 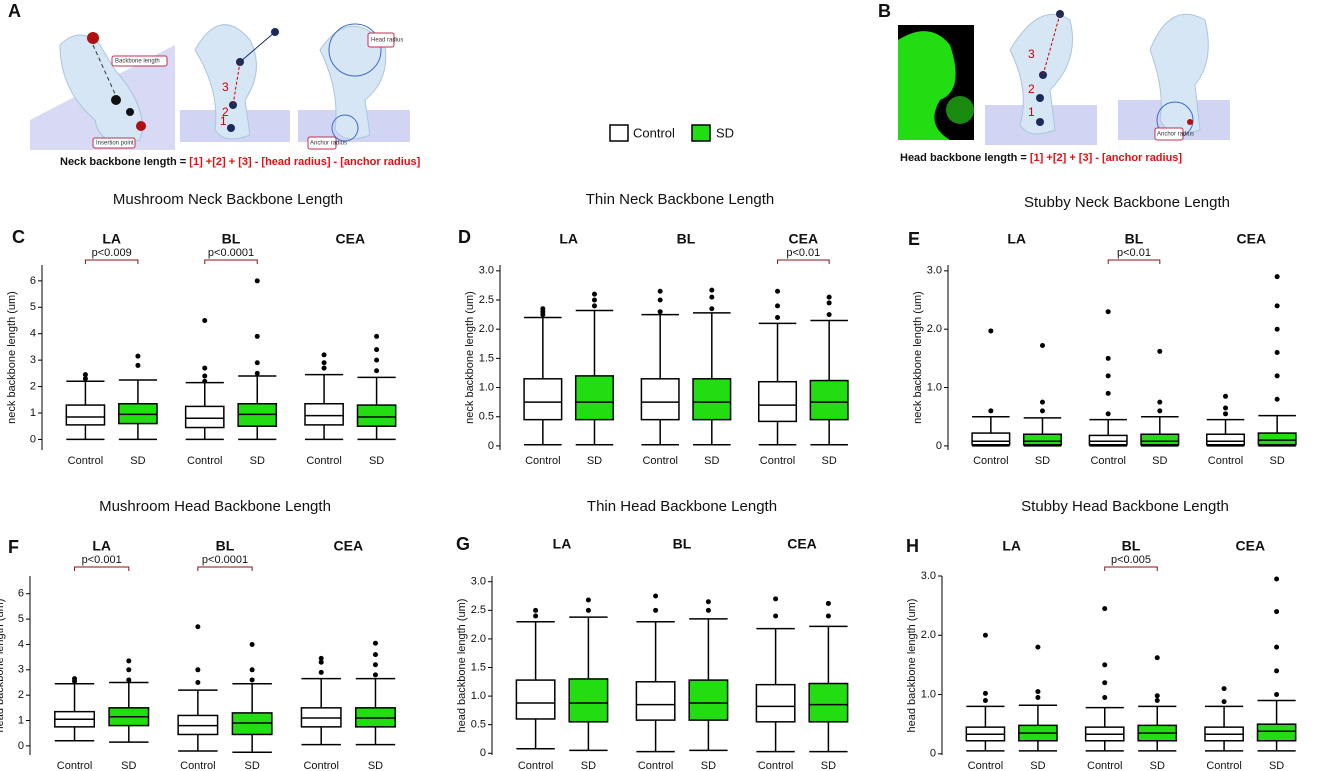 What do you see at coordinates (1106, 158) in the screenshot?
I see `formula-terms: [1] +[2] + [3] - [anchor radius]` at bounding box center [1106, 158].